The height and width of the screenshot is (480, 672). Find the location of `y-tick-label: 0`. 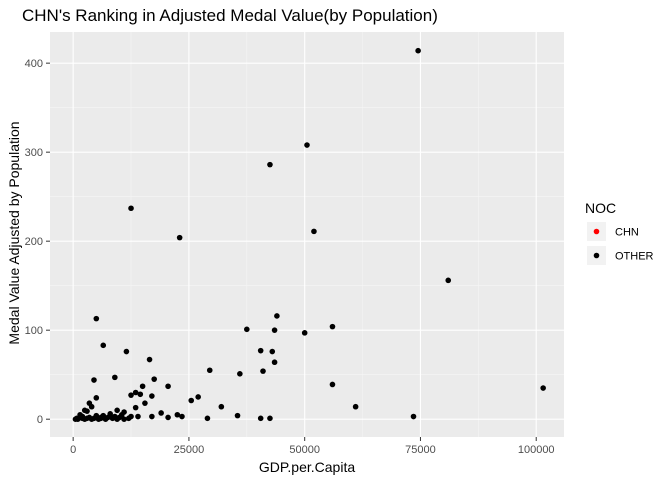

y-tick-label: 0 is located at coordinates (40, 420).